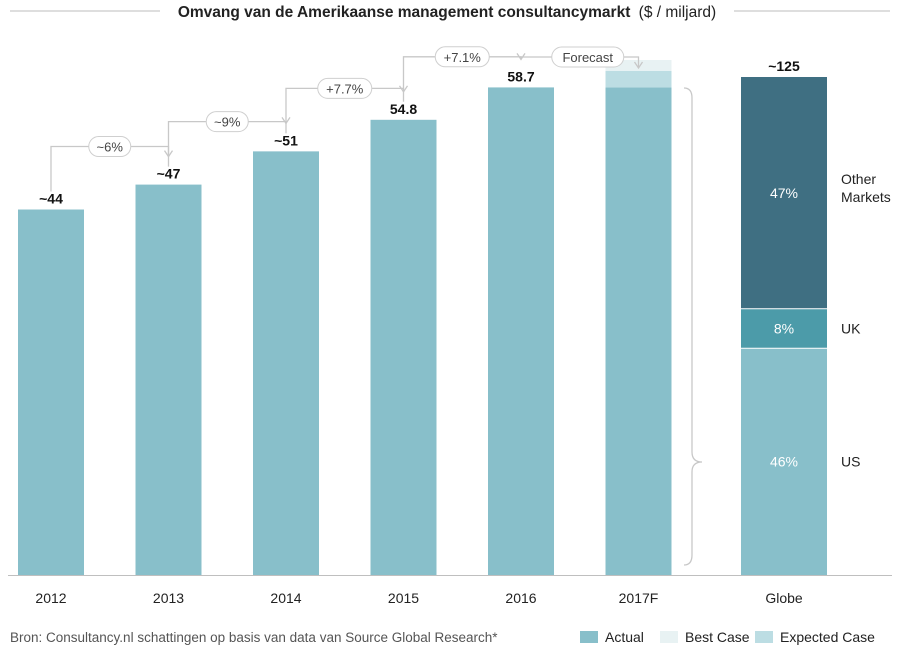 This screenshot has height=655, width=900. Describe the element at coordinates (520, 598) in the screenshot. I see `x-tick-2016: 2016` at that location.